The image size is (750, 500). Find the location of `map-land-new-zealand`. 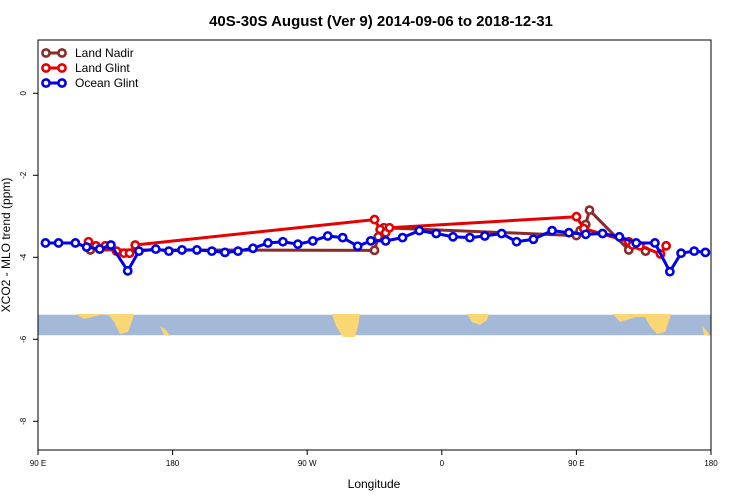

map-land-new-zealand is located at coordinates (165, 331).